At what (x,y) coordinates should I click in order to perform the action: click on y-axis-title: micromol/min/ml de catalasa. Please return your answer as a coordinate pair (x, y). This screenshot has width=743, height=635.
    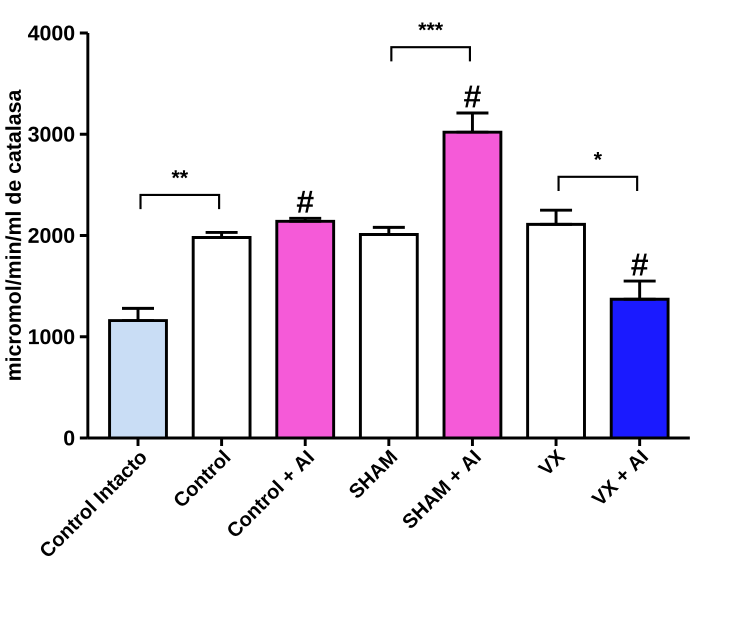
    Looking at the image, I should click on (13, 235).